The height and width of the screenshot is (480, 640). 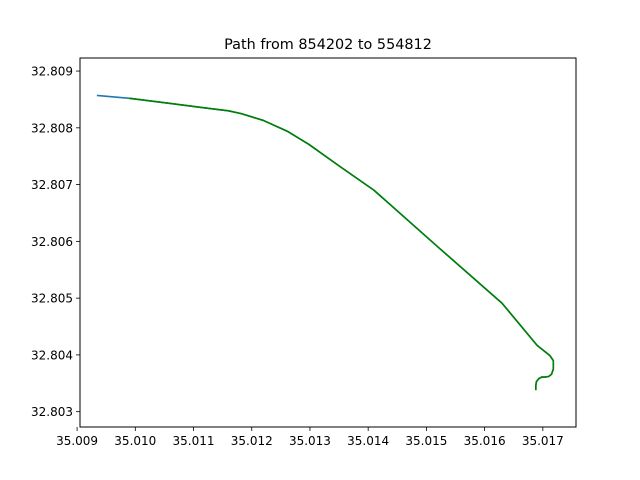 I want to click on x-tick-label: 35.014, so click(x=368, y=441).